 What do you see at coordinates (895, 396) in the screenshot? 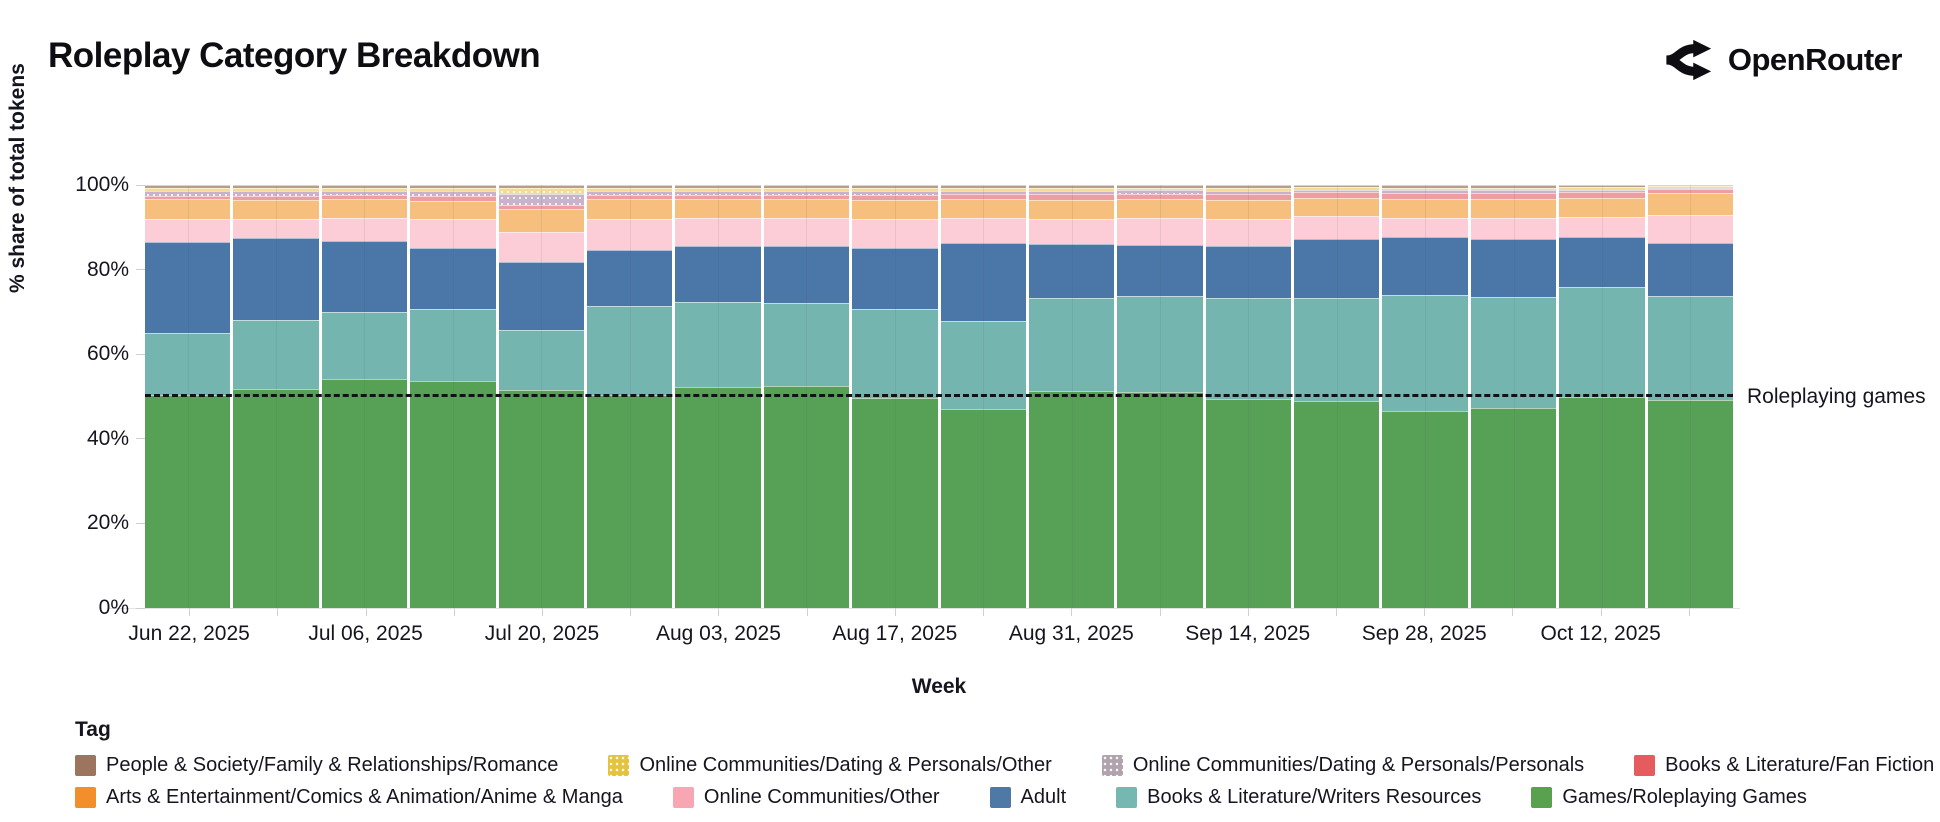
I see `bar-aug-17-2025` at bounding box center [895, 396].